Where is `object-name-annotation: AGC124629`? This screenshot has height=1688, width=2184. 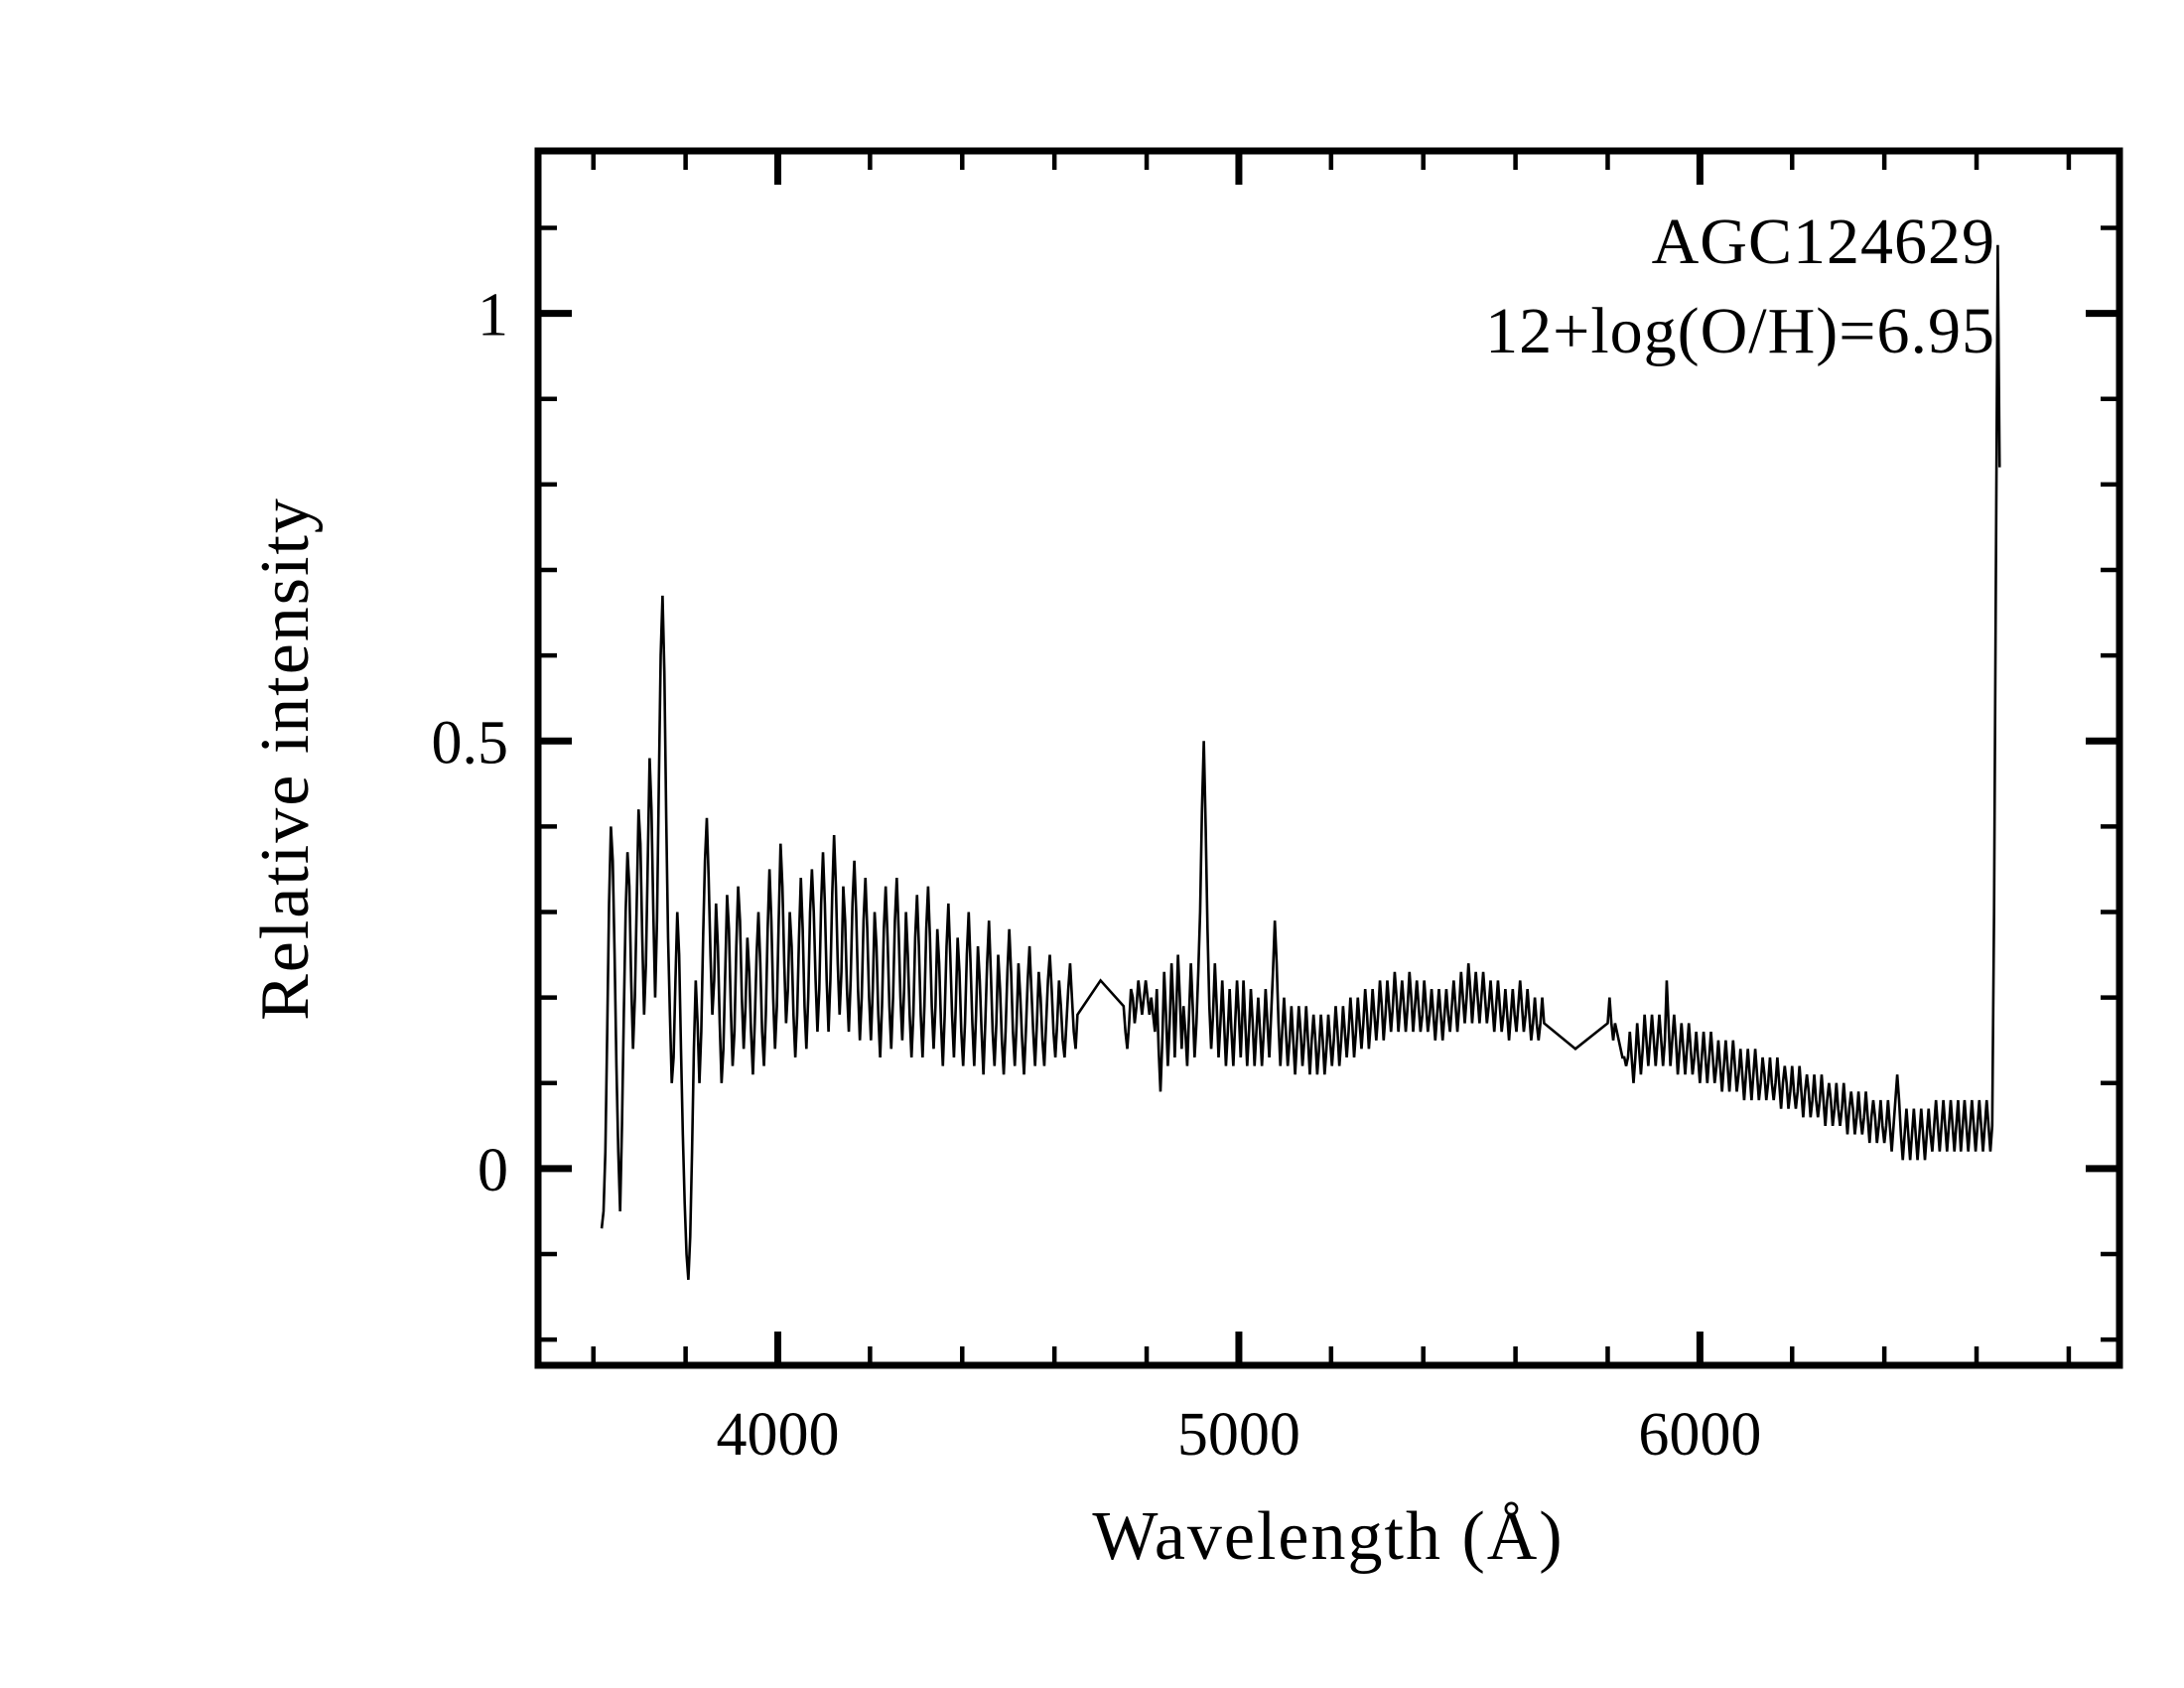
object-name-annotation: AGC124629 is located at coordinates (1823, 242).